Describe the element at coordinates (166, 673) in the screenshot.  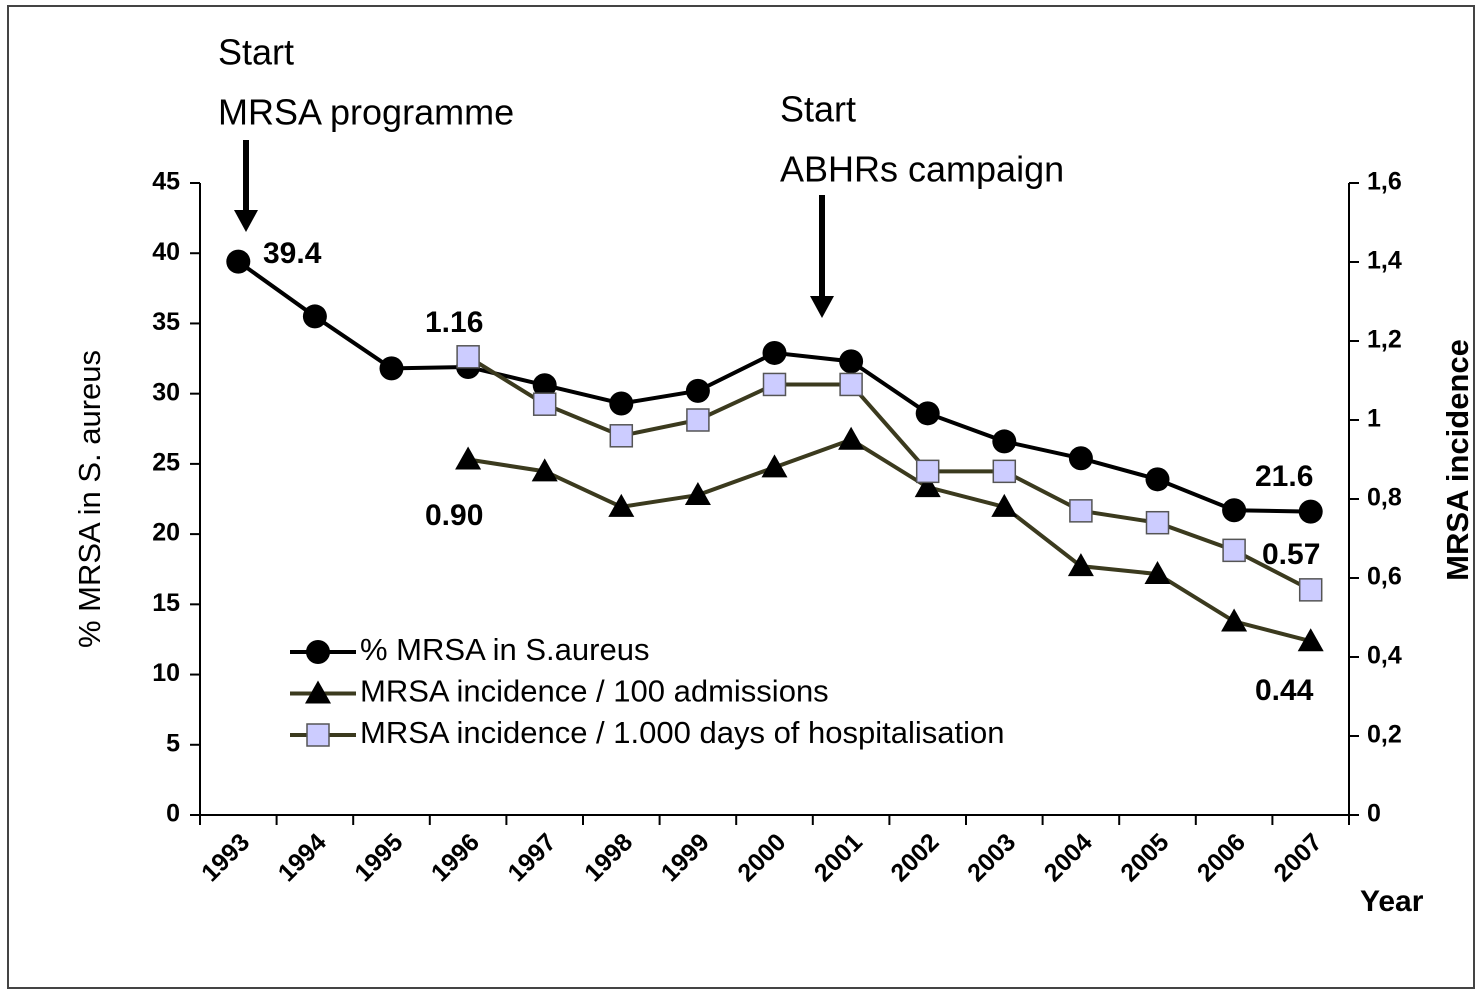
I see `y-tick-label: 10` at that location.